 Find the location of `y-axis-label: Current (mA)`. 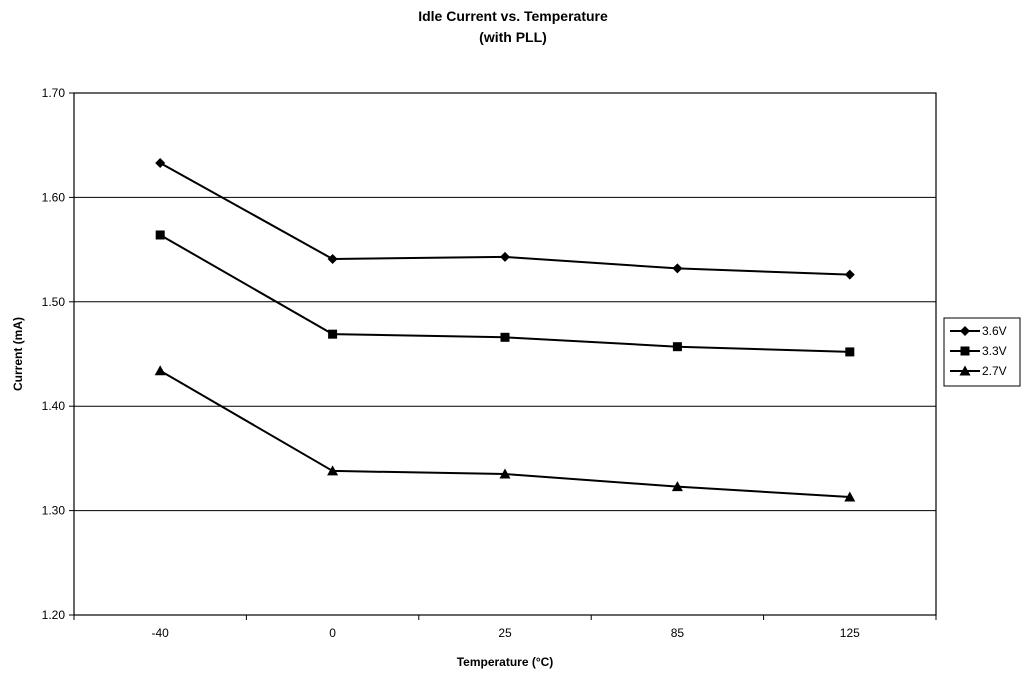

y-axis-label: Current (mA) is located at coordinates (18, 354).